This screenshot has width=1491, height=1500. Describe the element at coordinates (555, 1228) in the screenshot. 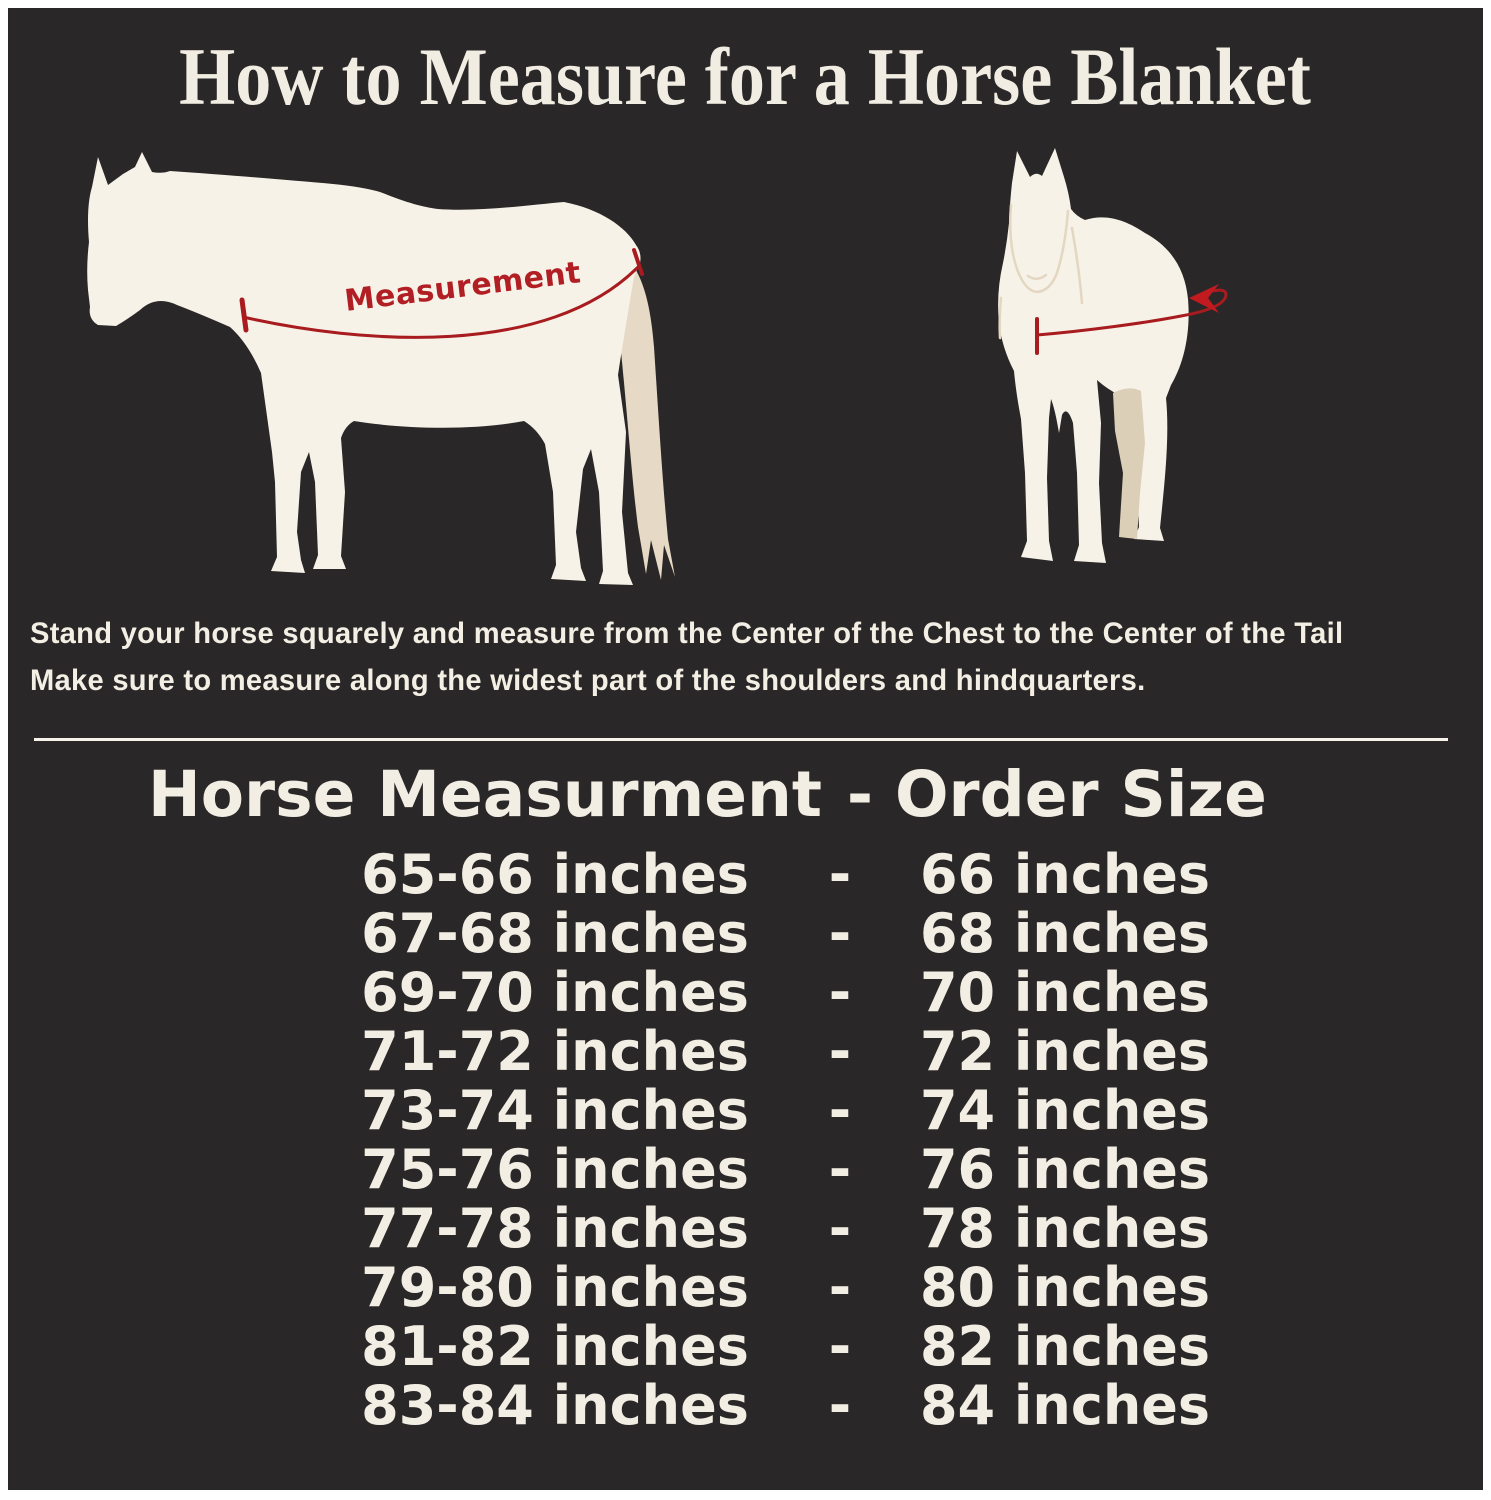

I see `row-measurement: 77-78 inches` at that location.